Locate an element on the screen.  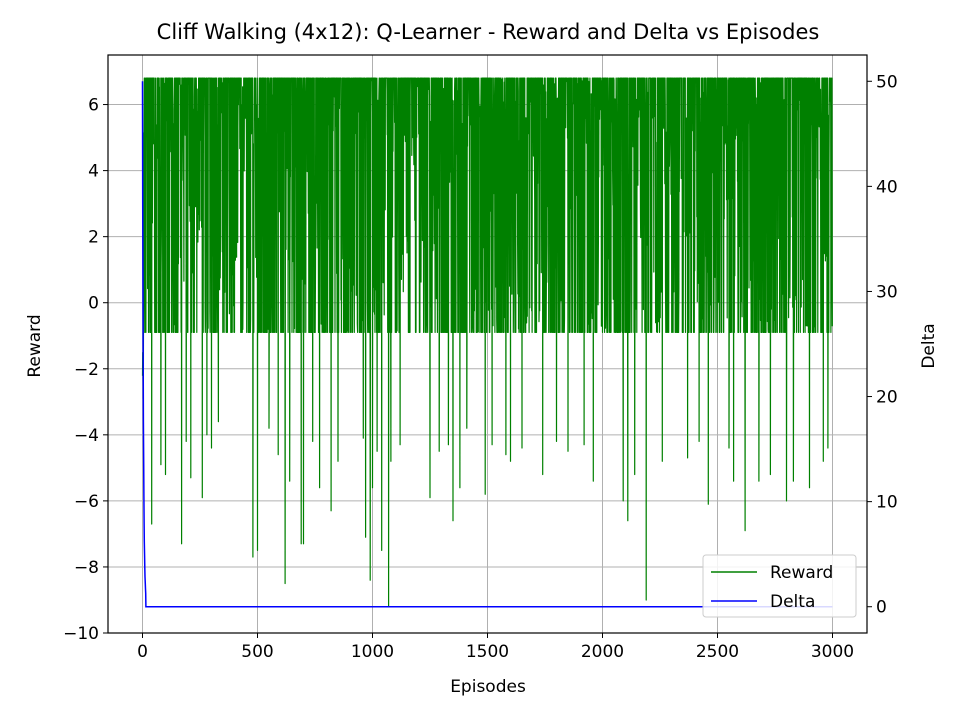
x-tick-label: 0 is located at coordinates (142, 652).